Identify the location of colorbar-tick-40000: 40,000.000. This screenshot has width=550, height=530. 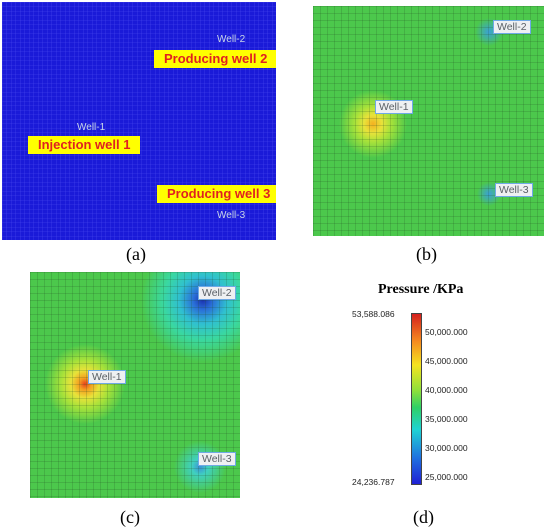
(446, 390).